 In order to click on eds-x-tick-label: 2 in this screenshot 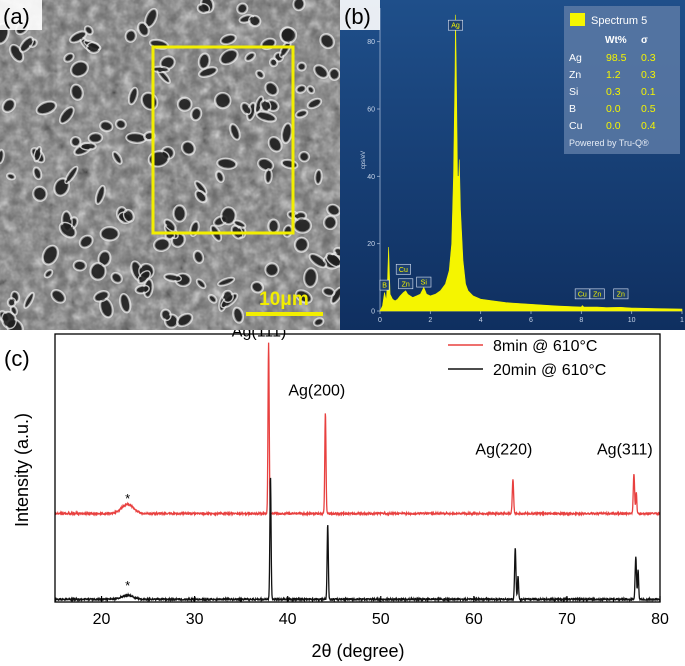, I will do `click(430, 320)`.